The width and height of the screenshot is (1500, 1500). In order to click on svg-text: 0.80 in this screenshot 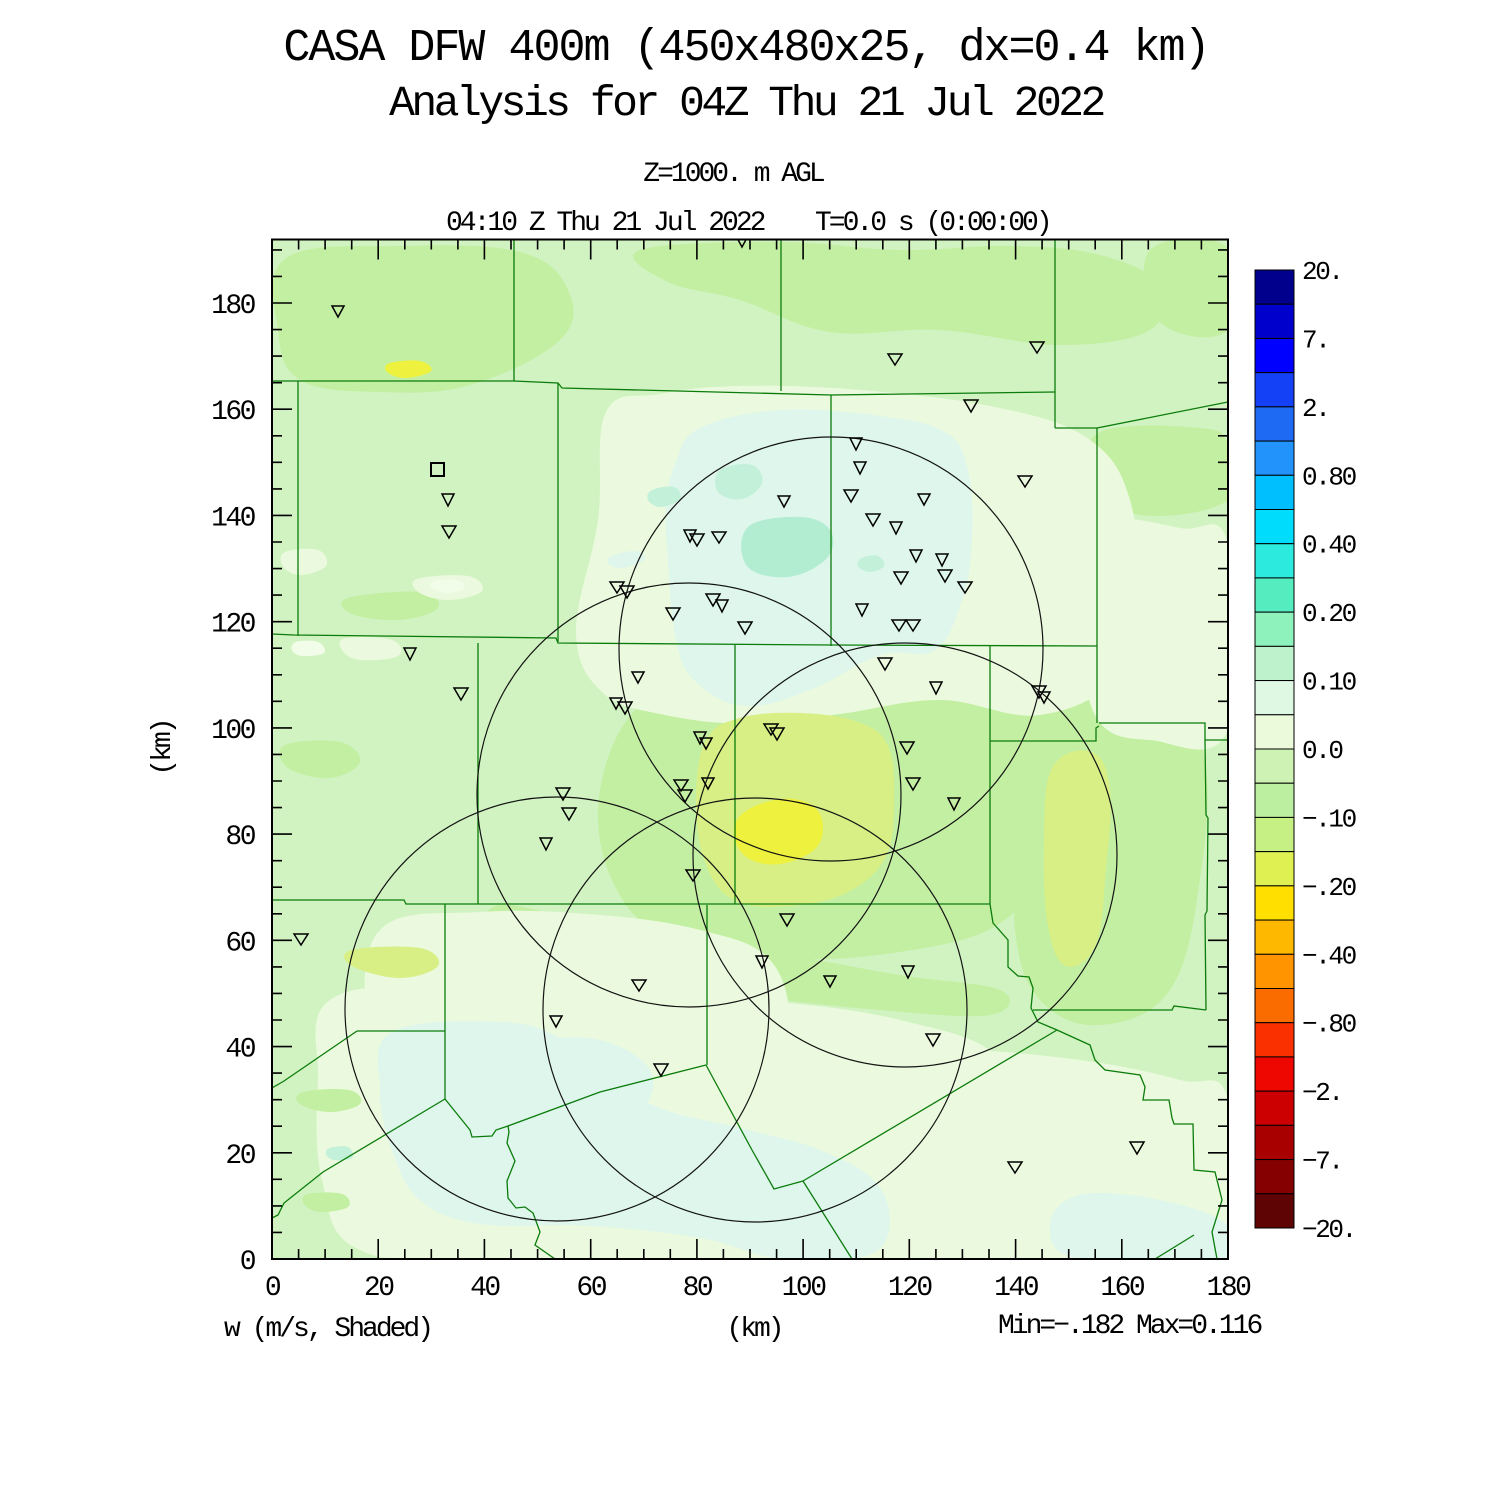, I will do `click(1329, 477)`.